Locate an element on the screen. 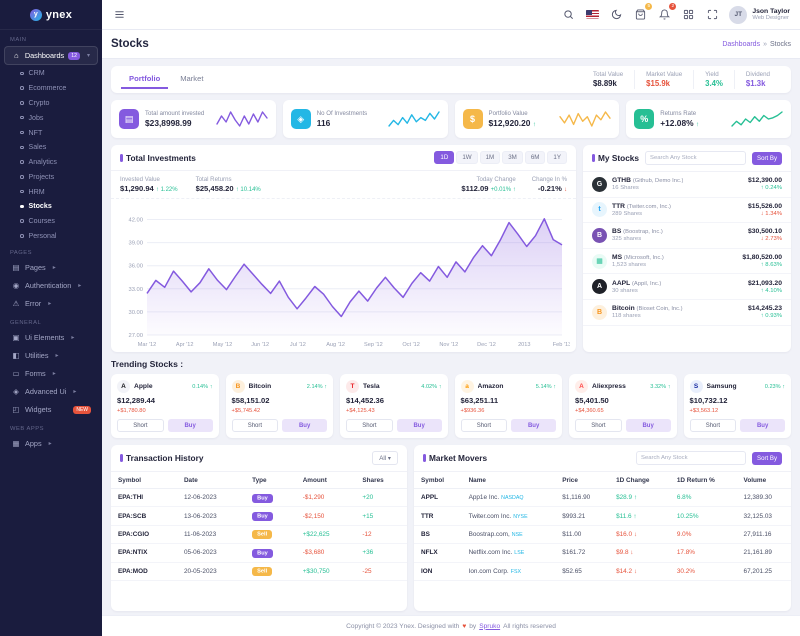 The image size is (800, 636). spruko-link: Spruko is located at coordinates (490, 626).